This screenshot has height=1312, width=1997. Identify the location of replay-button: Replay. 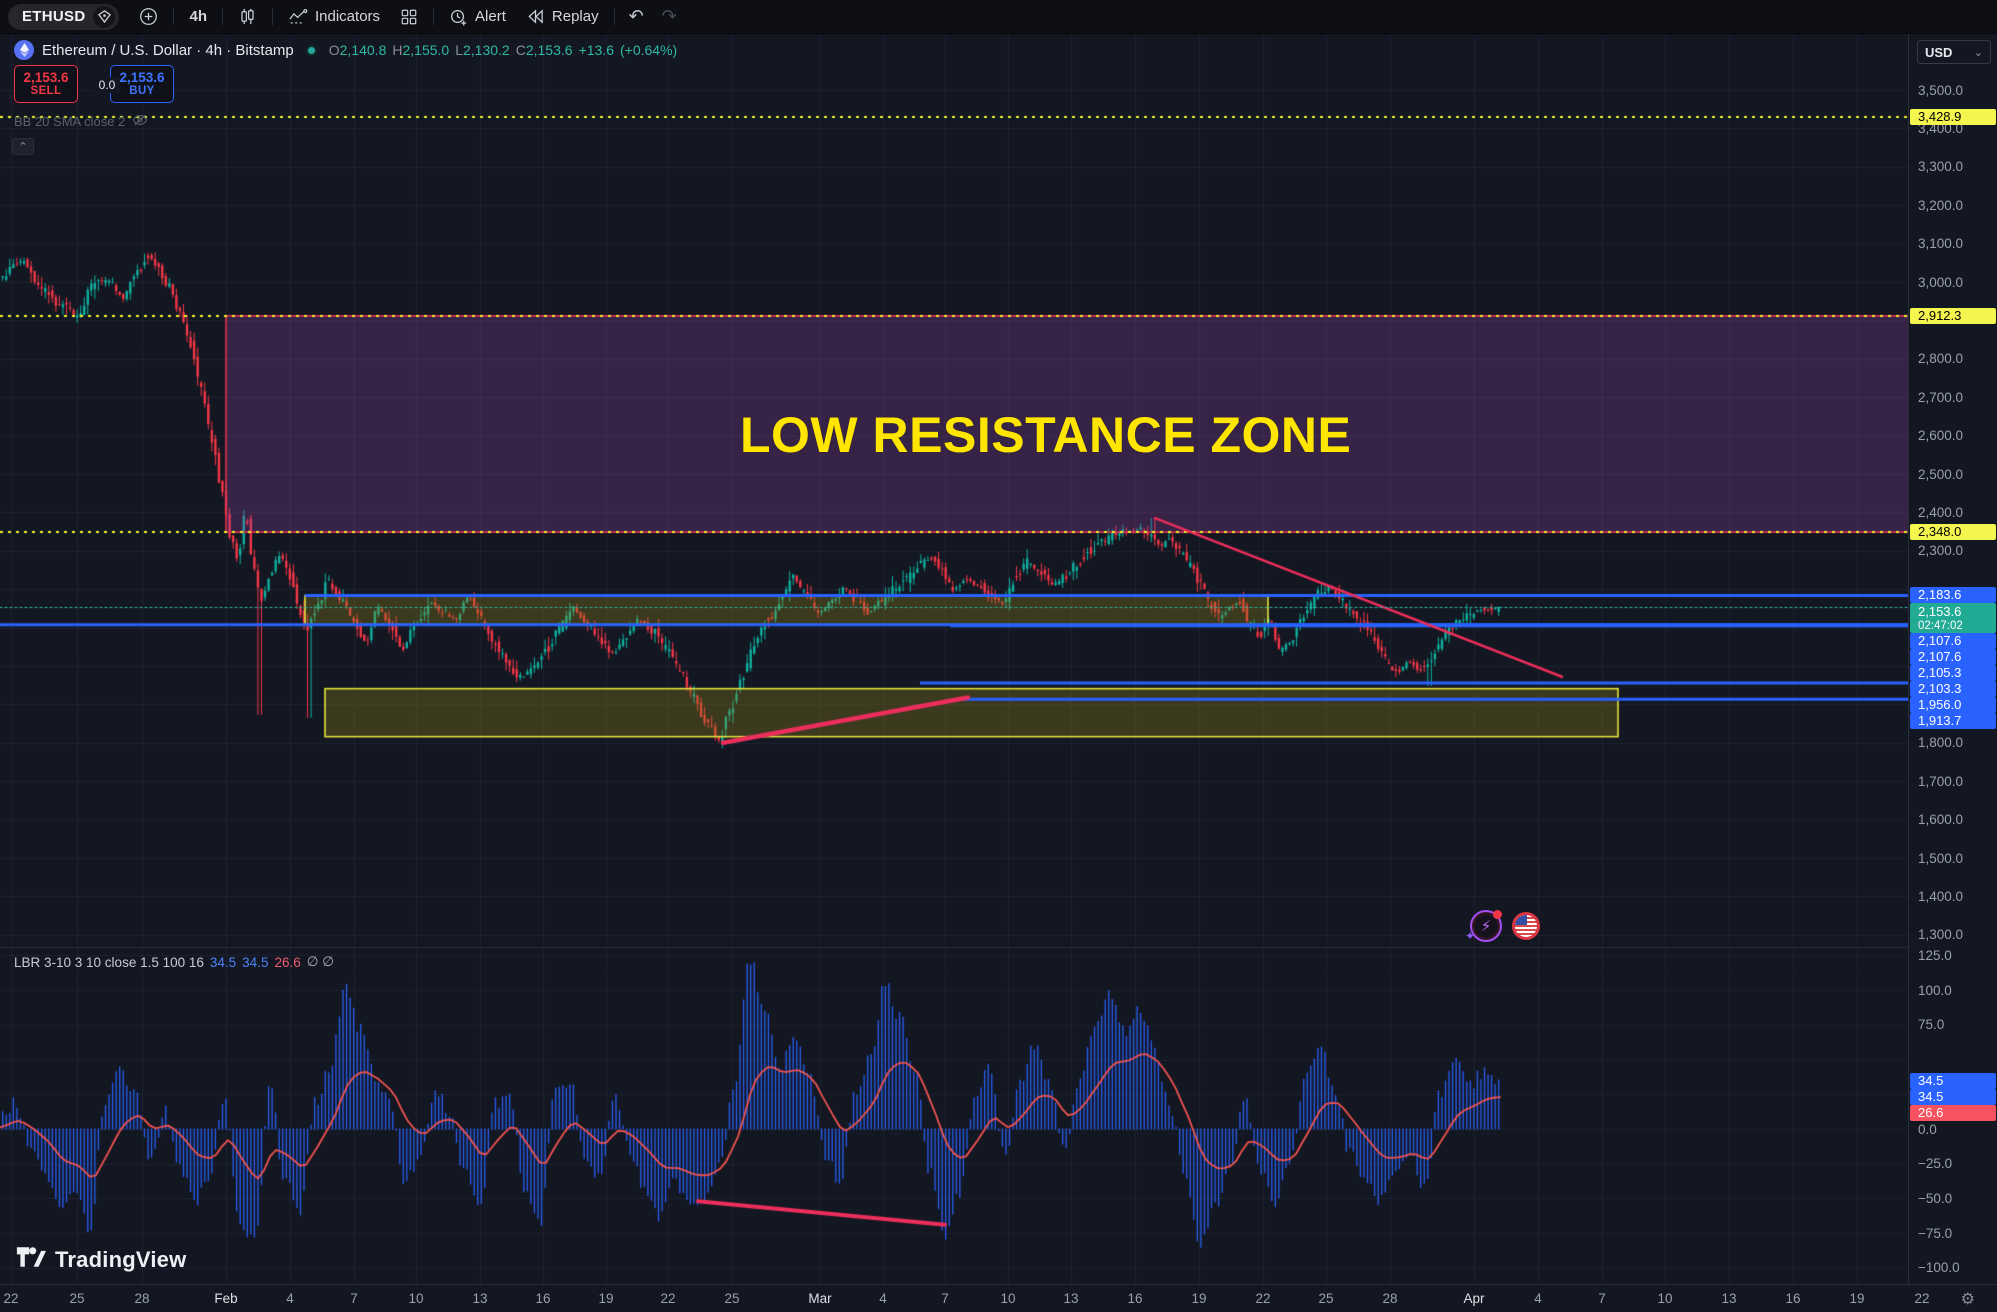
(562, 17).